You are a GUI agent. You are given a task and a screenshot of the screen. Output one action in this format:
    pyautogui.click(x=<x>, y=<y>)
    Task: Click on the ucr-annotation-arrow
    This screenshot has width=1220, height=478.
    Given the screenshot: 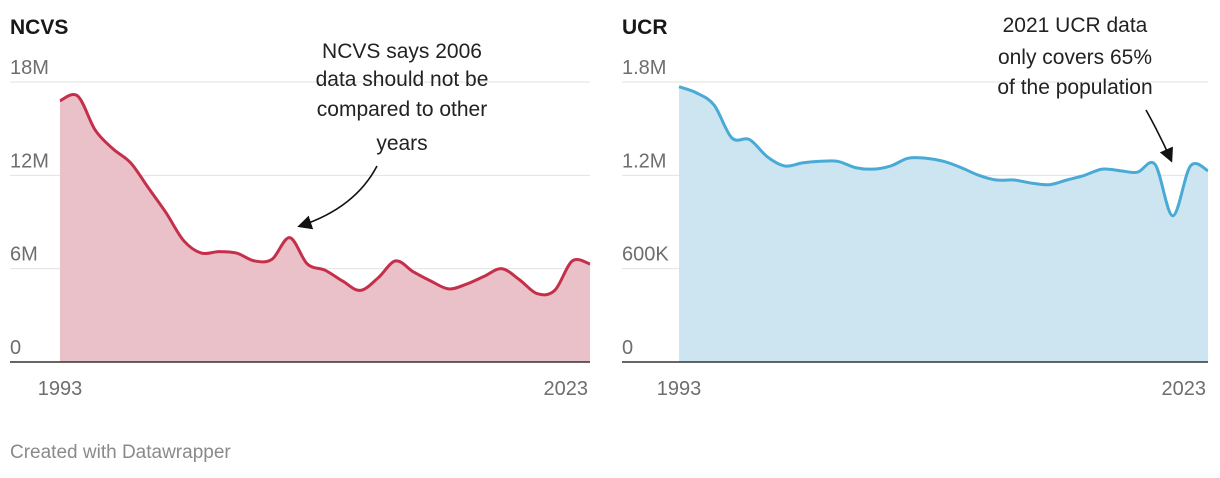 What is the action you would take?
    pyautogui.click(x=1159, y=136)
    